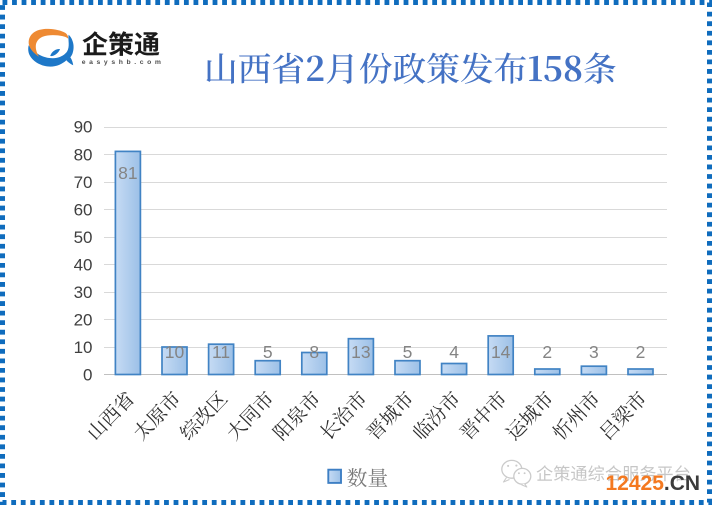 The height and width of the screenshot is (510, 712). I want to click on svg-text: 13, so click(360, 352).